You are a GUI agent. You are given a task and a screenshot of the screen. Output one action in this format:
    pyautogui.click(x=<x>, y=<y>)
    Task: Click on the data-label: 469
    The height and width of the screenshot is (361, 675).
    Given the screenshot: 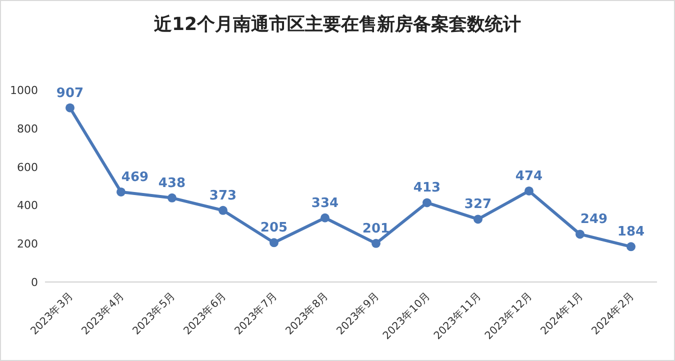 What is the action you would take?
    pyautogui.click(x=135, y=177)
    